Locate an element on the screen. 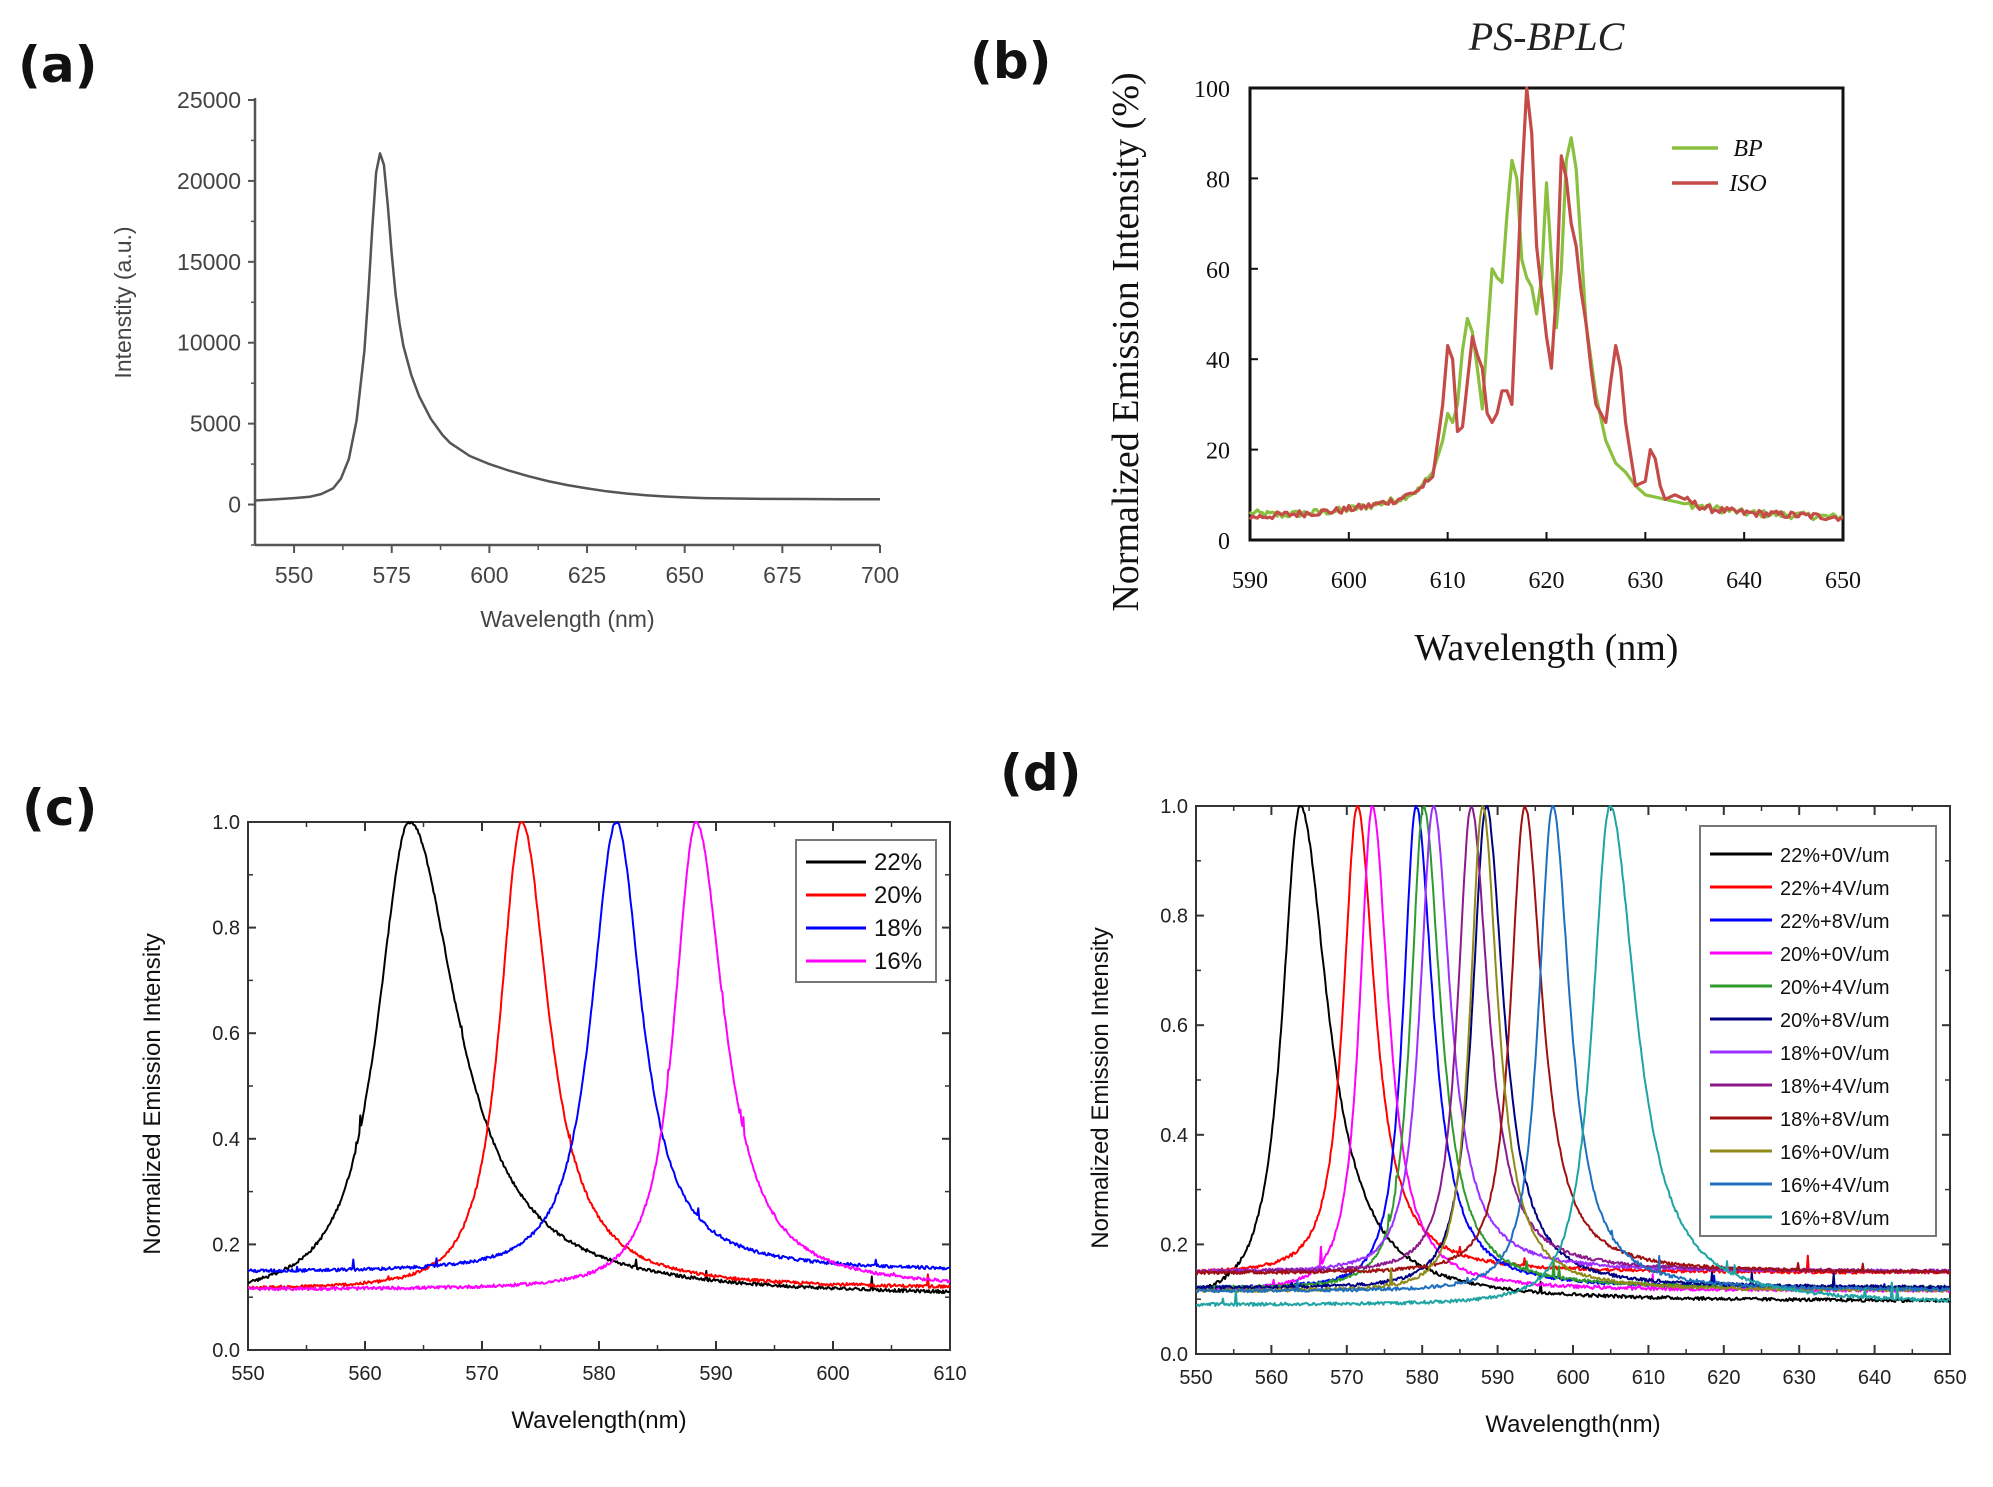 The width and height of the screenshot is (1993, 1487). y-axis-label: Intenstity (a.u.) is located at coordinates (123, 302).